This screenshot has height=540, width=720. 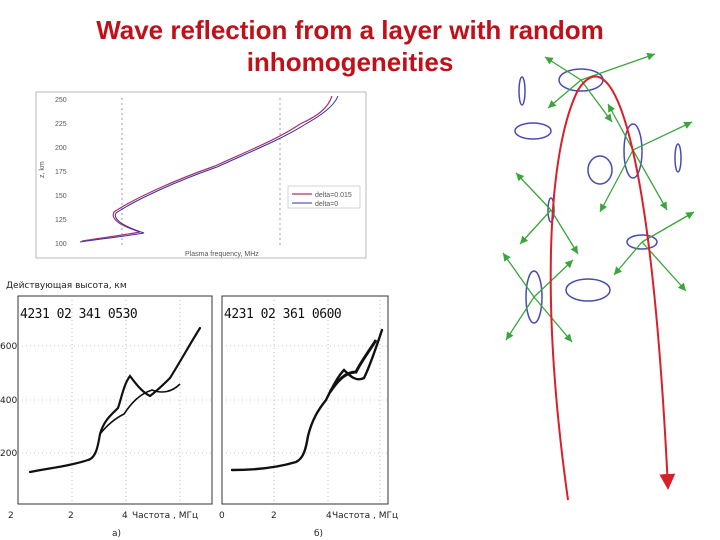 What do you see at coordinates (61, 148) in the screenshot?
I see `y-tick-200: 200` at bounding box center [61, 148].